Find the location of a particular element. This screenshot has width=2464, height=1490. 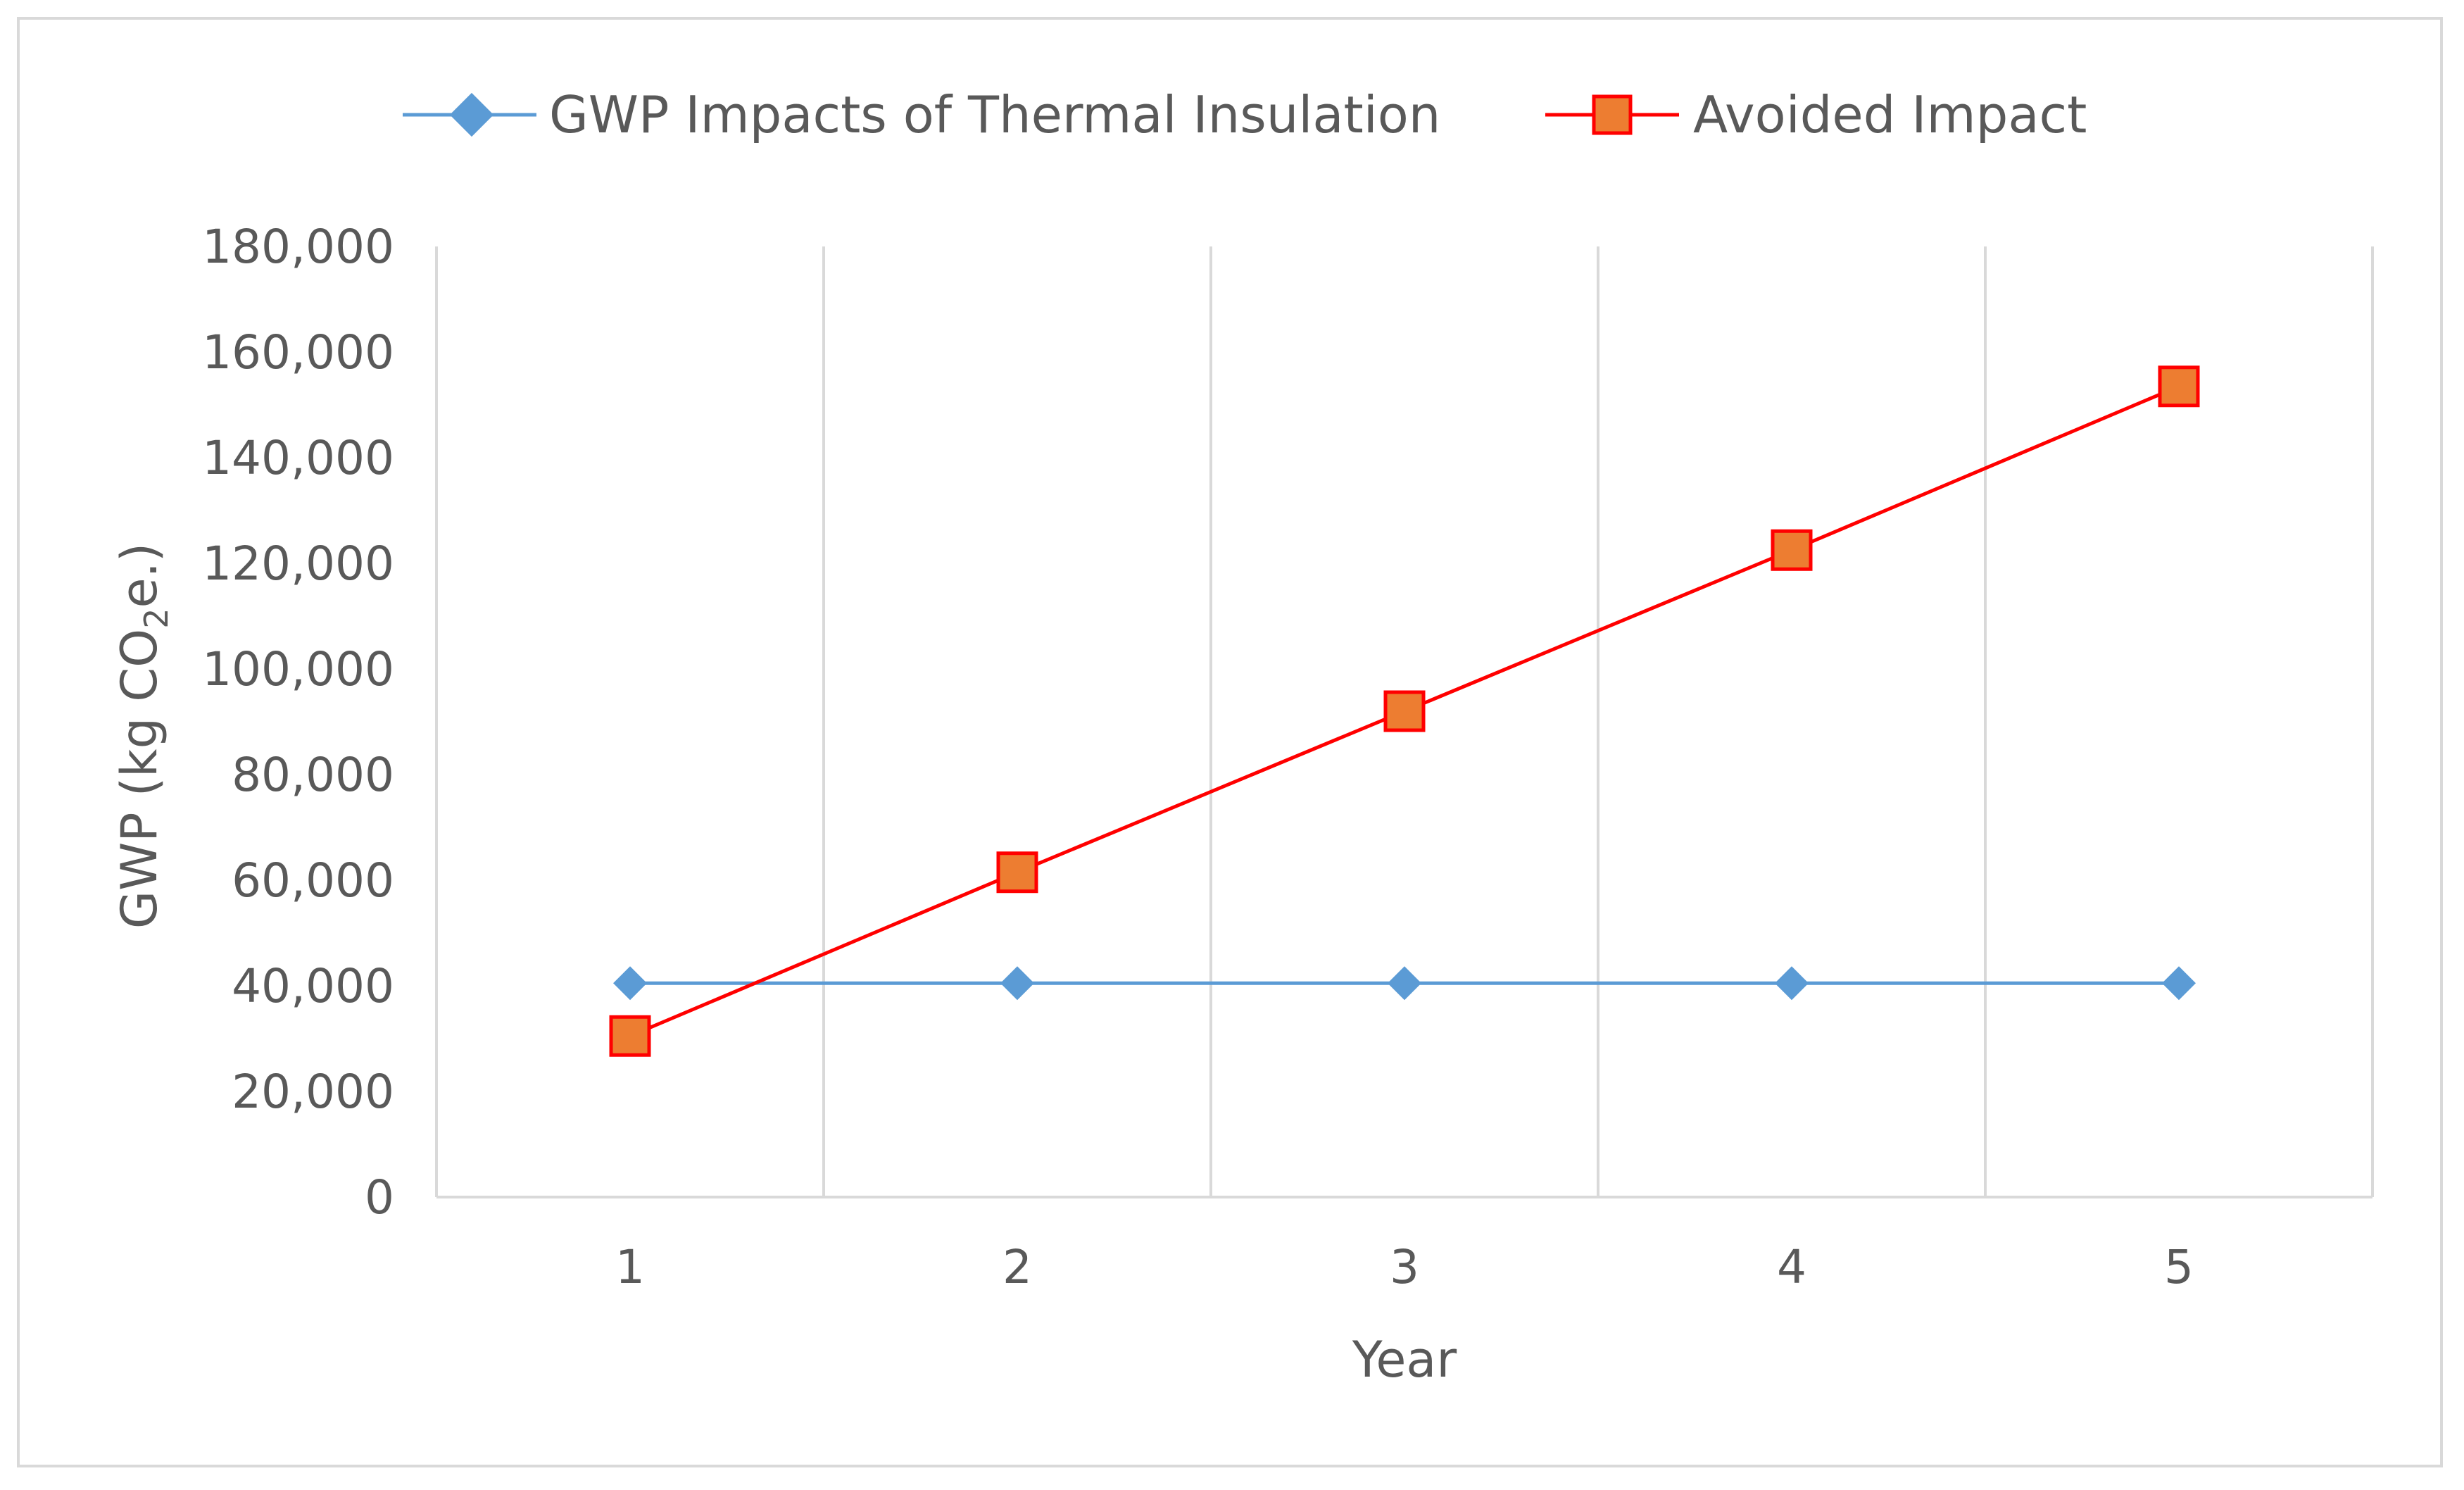

y-axis-title-main: GWP (kg CO is located at coordinates (139, 779).